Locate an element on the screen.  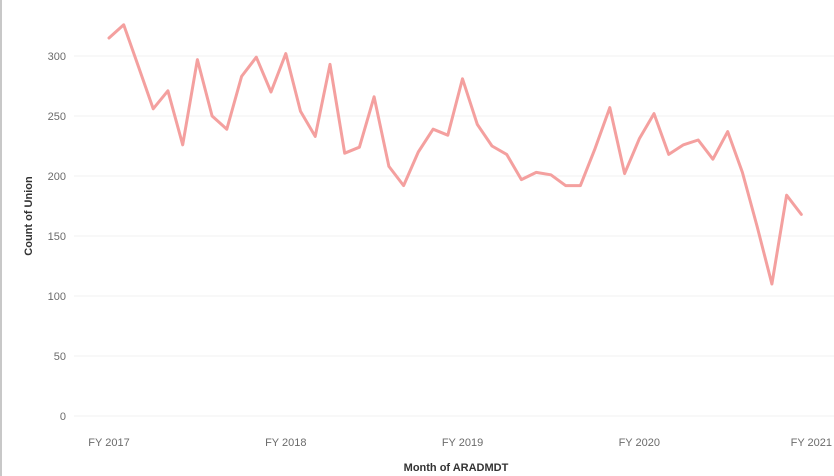
y-tick-label: 150 is located at coordinates (57, 237).